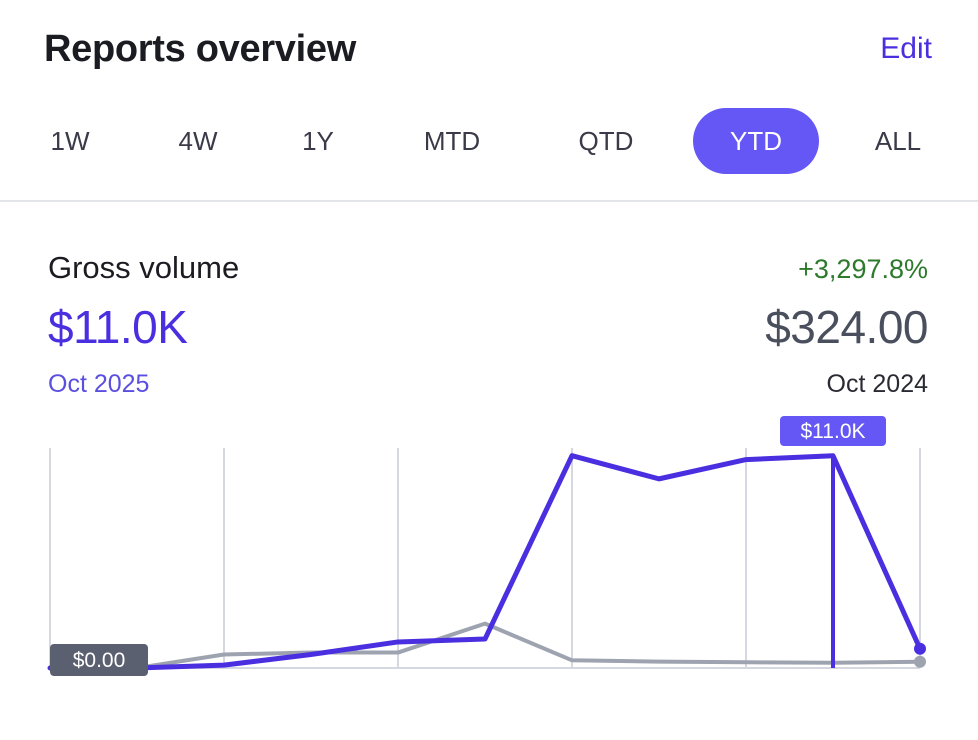 This screenshot has width=978, height=740. I want to click on range-tab-bar: 1W 4W 1Y MTD QTD YTD ALL, so click(489, 140).